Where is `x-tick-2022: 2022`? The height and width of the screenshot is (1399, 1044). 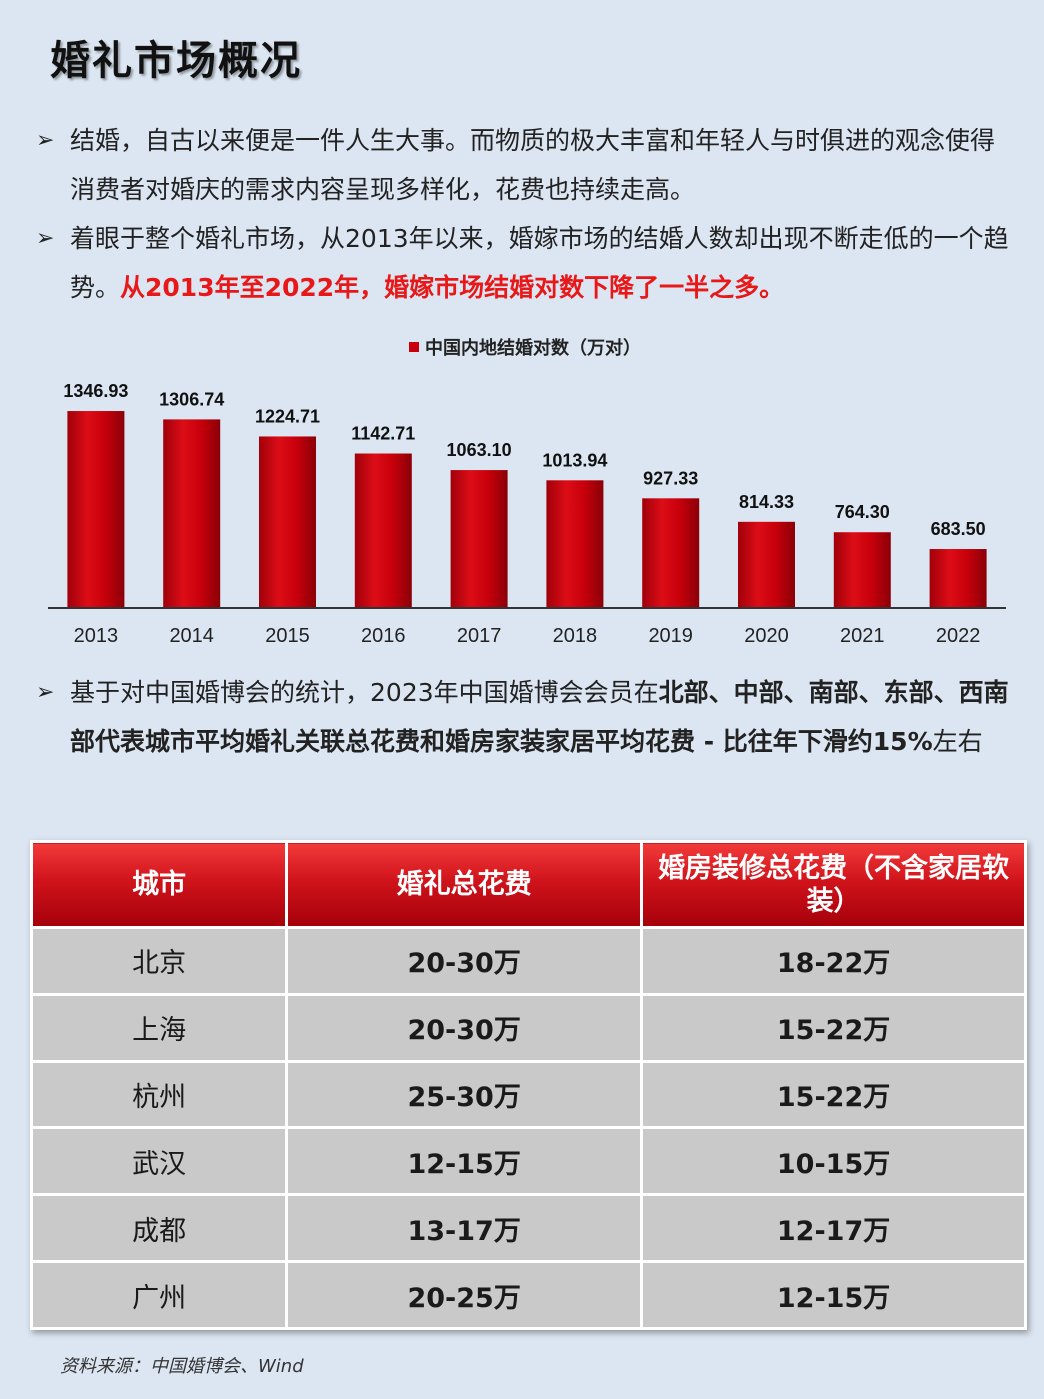
x-tick-2022: 2022 is located at coordinates (958, 636).